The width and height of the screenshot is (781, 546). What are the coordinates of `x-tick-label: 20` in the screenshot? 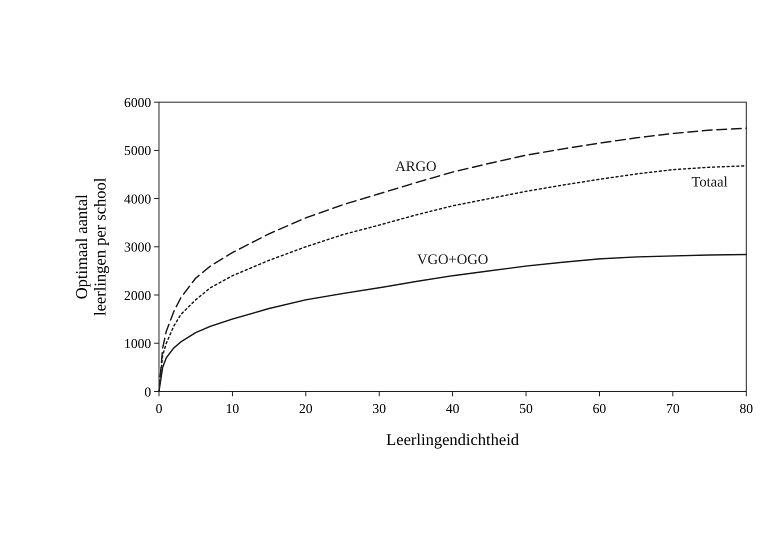 It's located at (306, 408).